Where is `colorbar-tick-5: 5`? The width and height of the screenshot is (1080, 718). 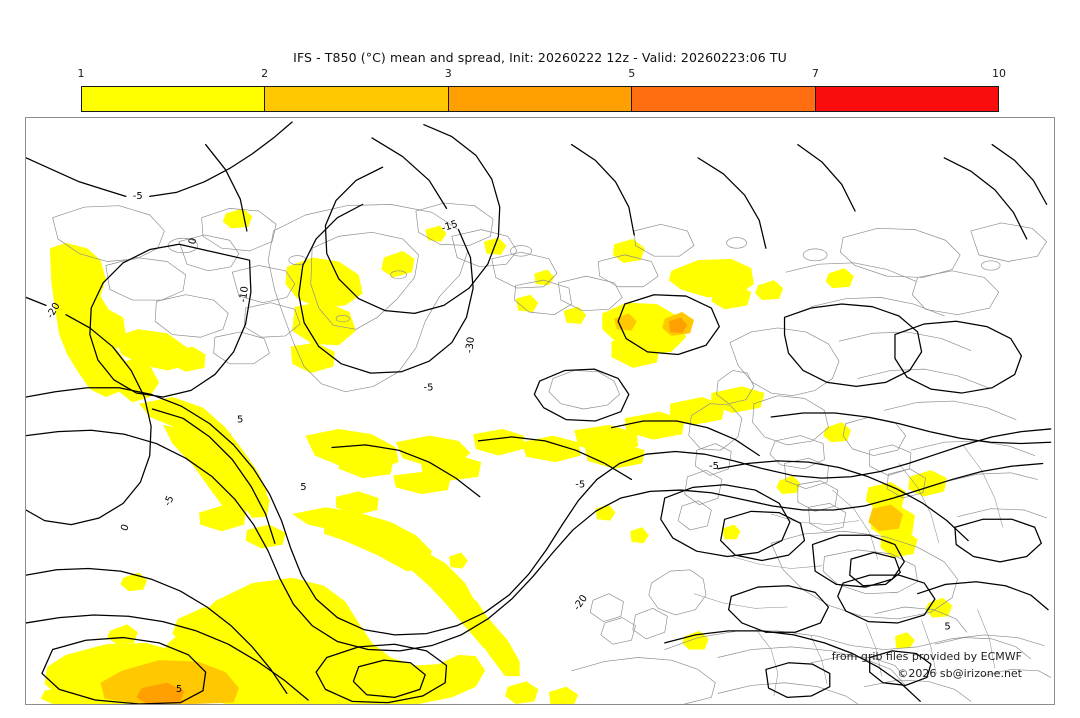
colorbar-tick-5: 5 is located at coordinates (632, 73).